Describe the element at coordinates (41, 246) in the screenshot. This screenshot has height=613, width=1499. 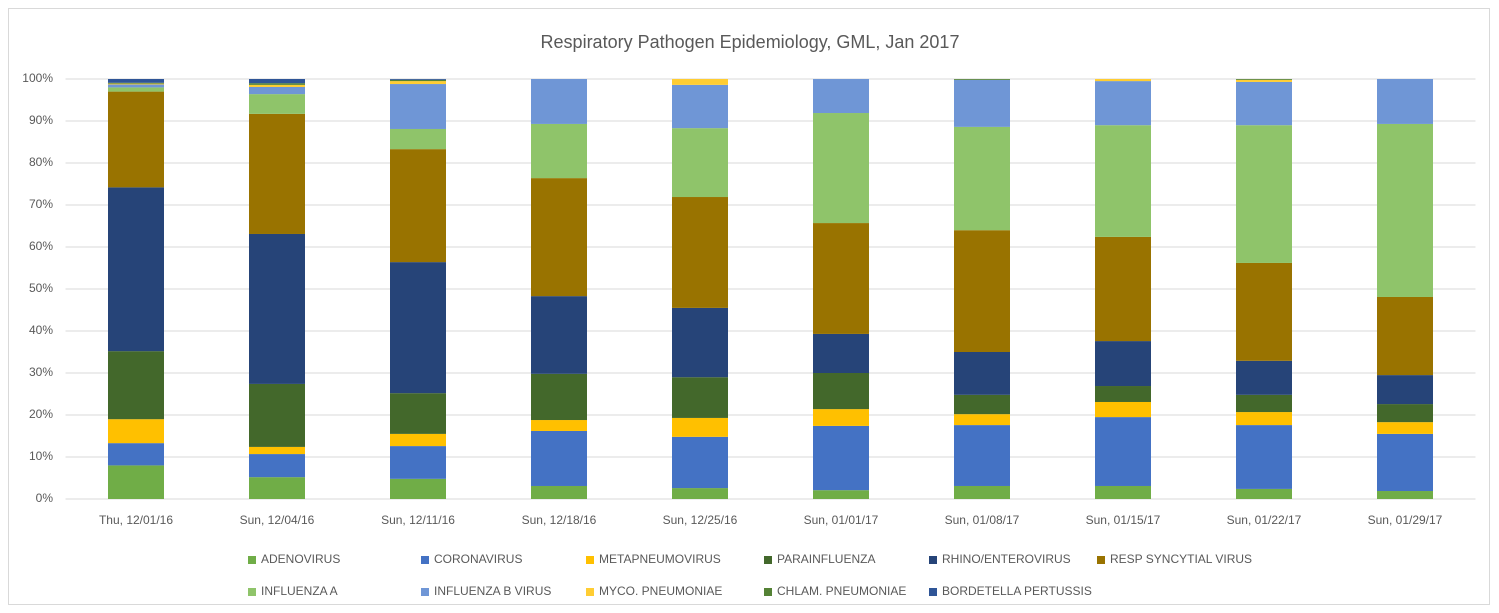
I see `y-tick-label: 60%` at that location.